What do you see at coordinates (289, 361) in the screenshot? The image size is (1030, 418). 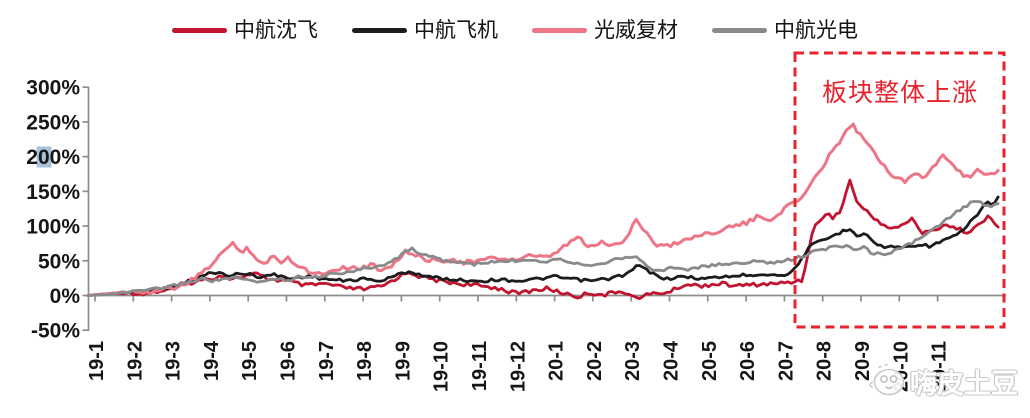 I see `x-axis-label: 19-6` at bounding box center [289, 361].